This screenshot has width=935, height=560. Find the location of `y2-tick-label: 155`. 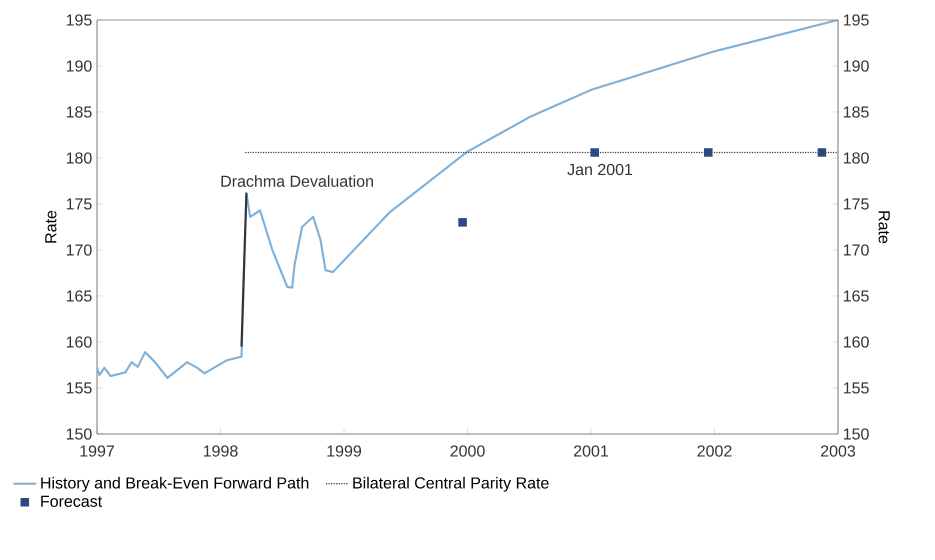

y2-tick-label: 155 is located at coordinates (856, 388).